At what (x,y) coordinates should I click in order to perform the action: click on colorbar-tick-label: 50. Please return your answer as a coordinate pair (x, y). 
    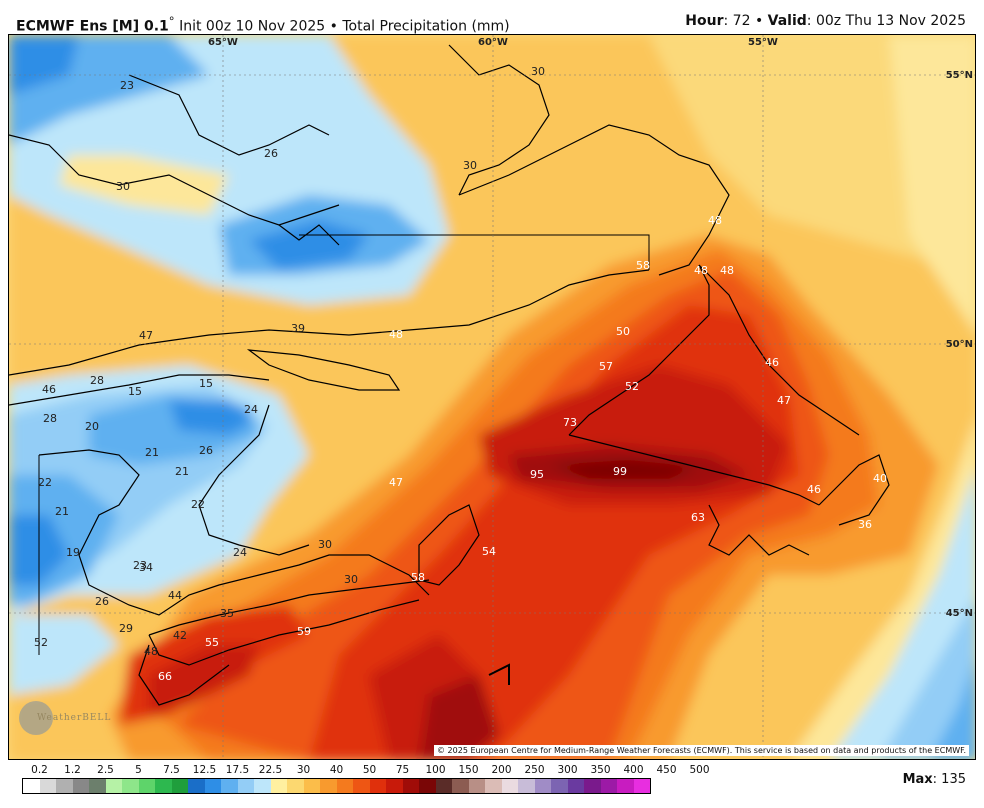
    Looking at the image, I should click on (369, 770).